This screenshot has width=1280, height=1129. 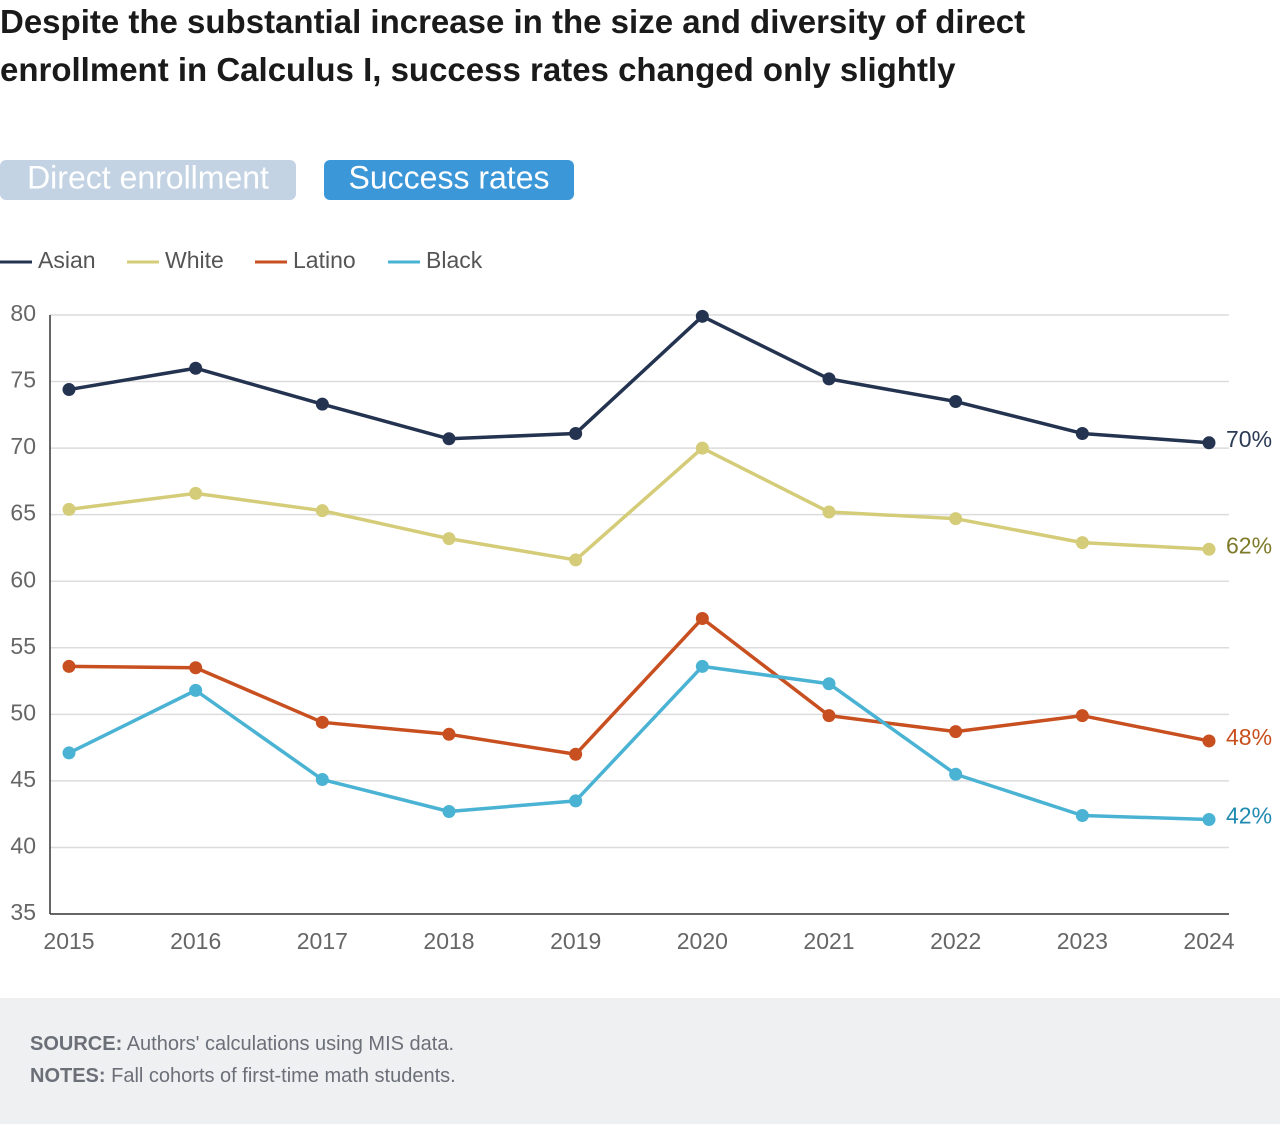 I want to click on y-tick-label: 65, so click(x=23, y=513).